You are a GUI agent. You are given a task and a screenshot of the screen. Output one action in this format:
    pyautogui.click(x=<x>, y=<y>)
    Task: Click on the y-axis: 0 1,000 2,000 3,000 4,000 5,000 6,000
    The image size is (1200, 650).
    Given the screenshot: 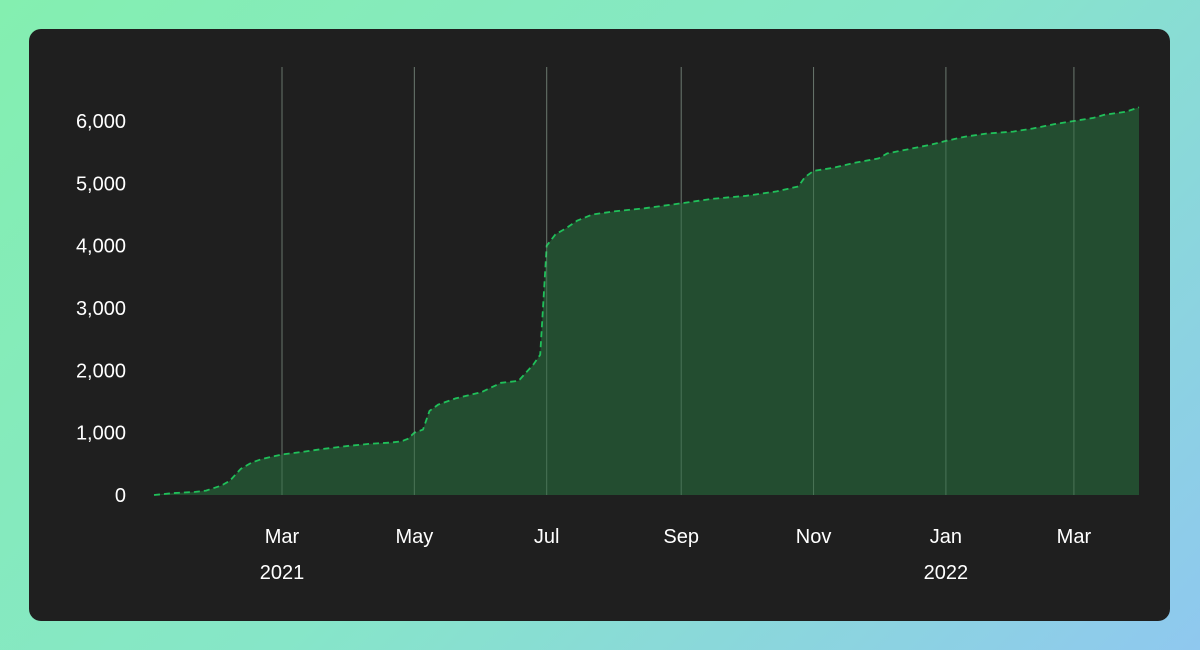 What is the action you would take?
    pyautogui.click(x=101, y=309)
    